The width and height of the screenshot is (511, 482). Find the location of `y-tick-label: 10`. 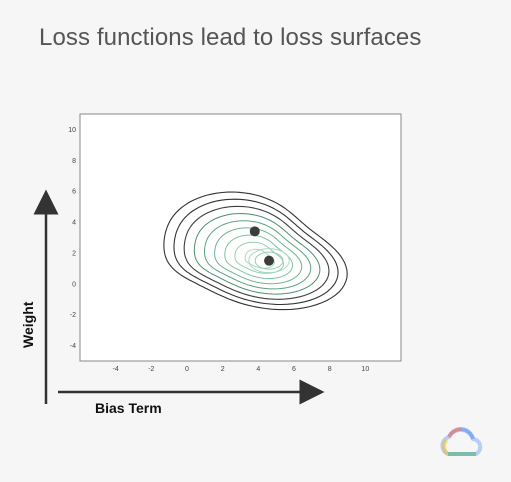

y-tick-label: 10 is located at coordinates (72, 130).